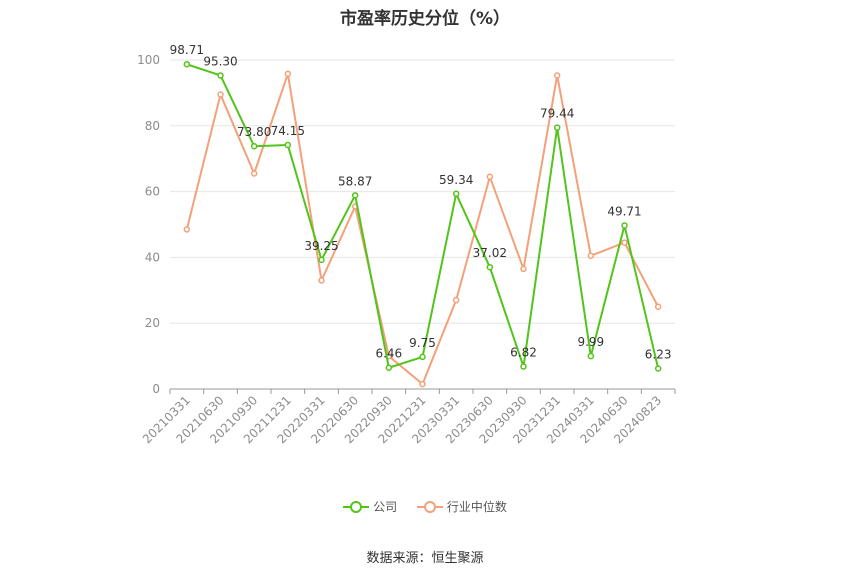 This screenshot has width=850, height=575. I want to click on legend-industry-icon, so click(429, 506).